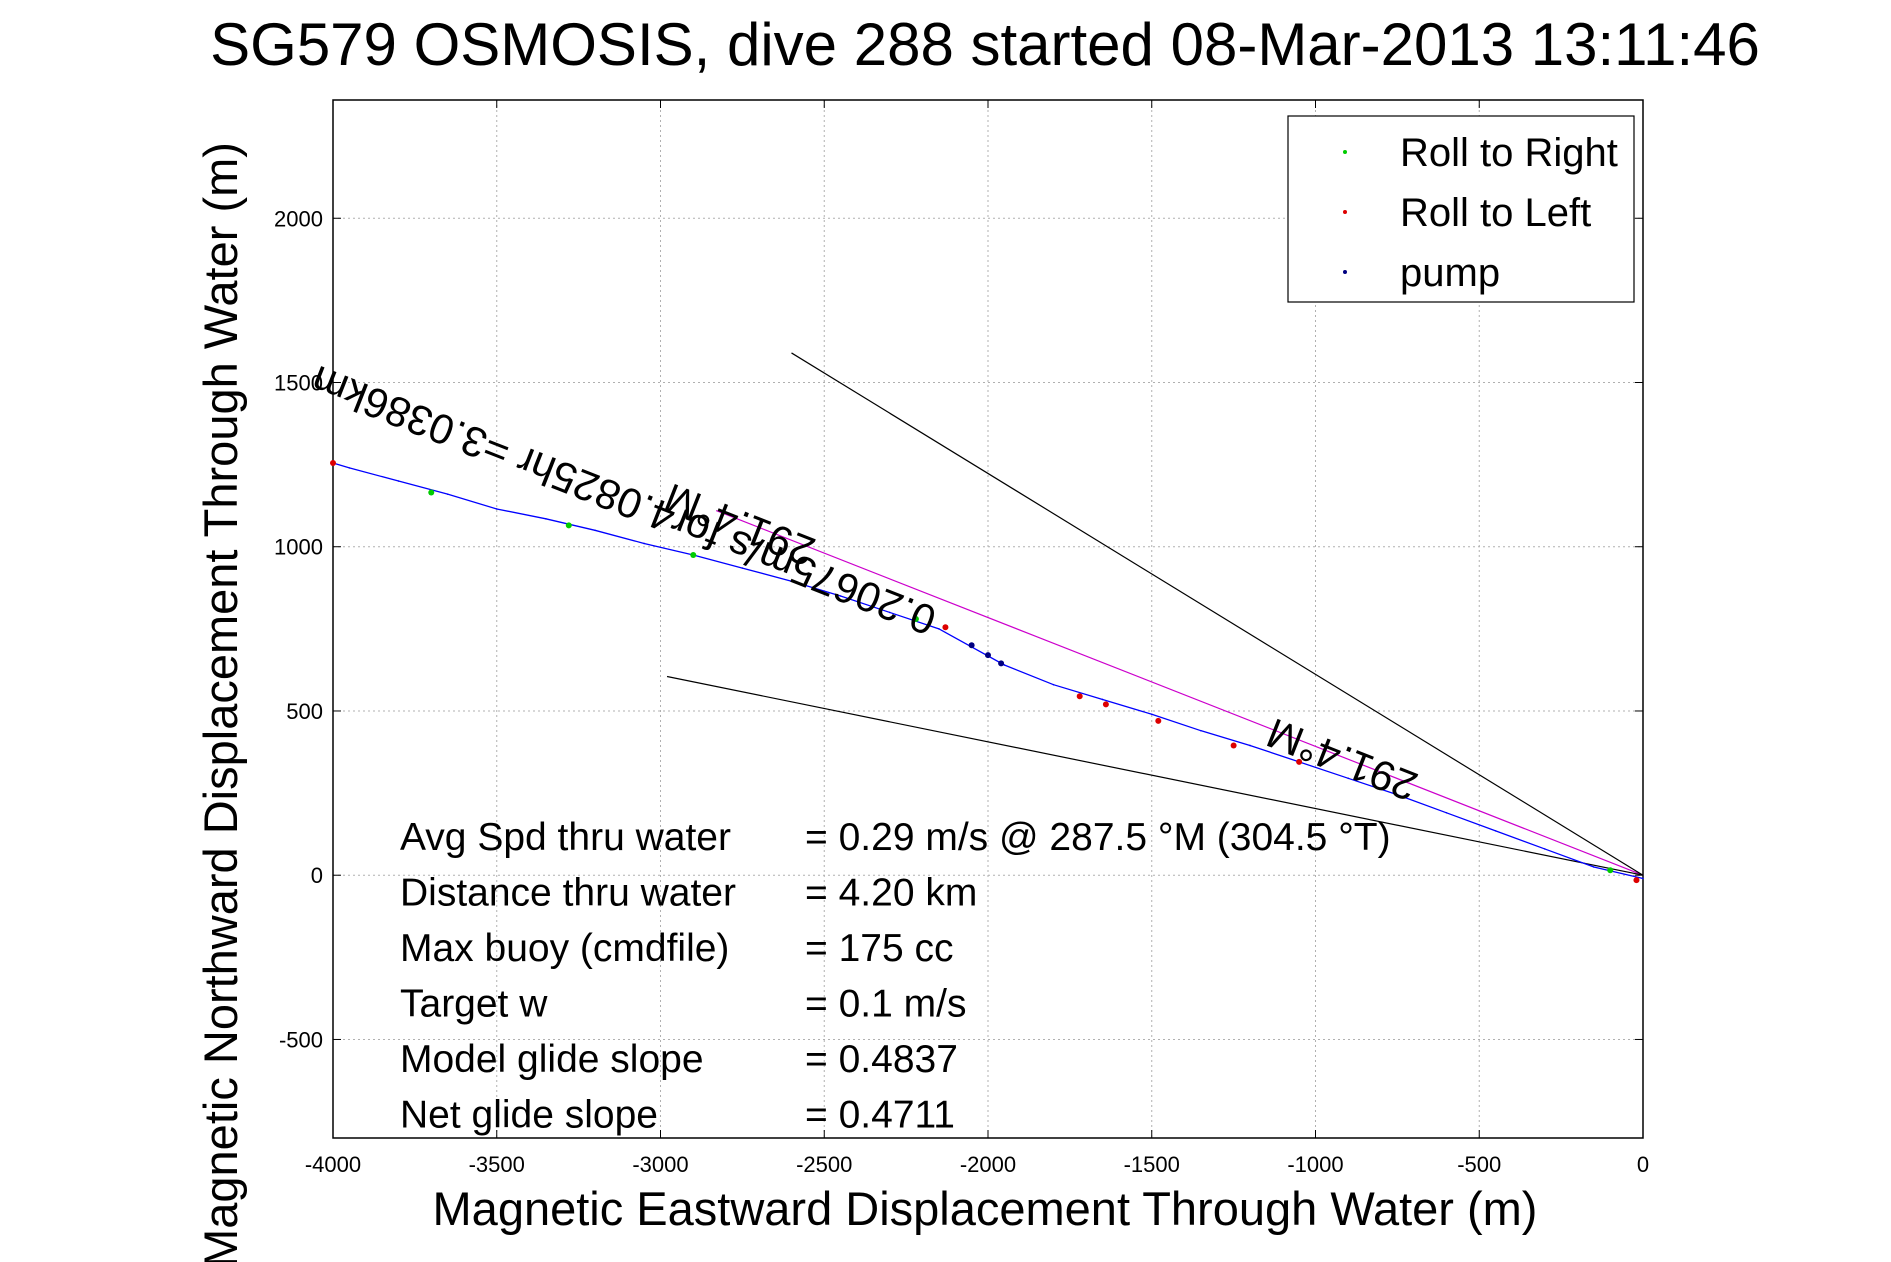  What do you see at coordinates (529, 1115) in the screenshot?
I see `info-label: Net glide slope` at bounding box center [529, 1115].